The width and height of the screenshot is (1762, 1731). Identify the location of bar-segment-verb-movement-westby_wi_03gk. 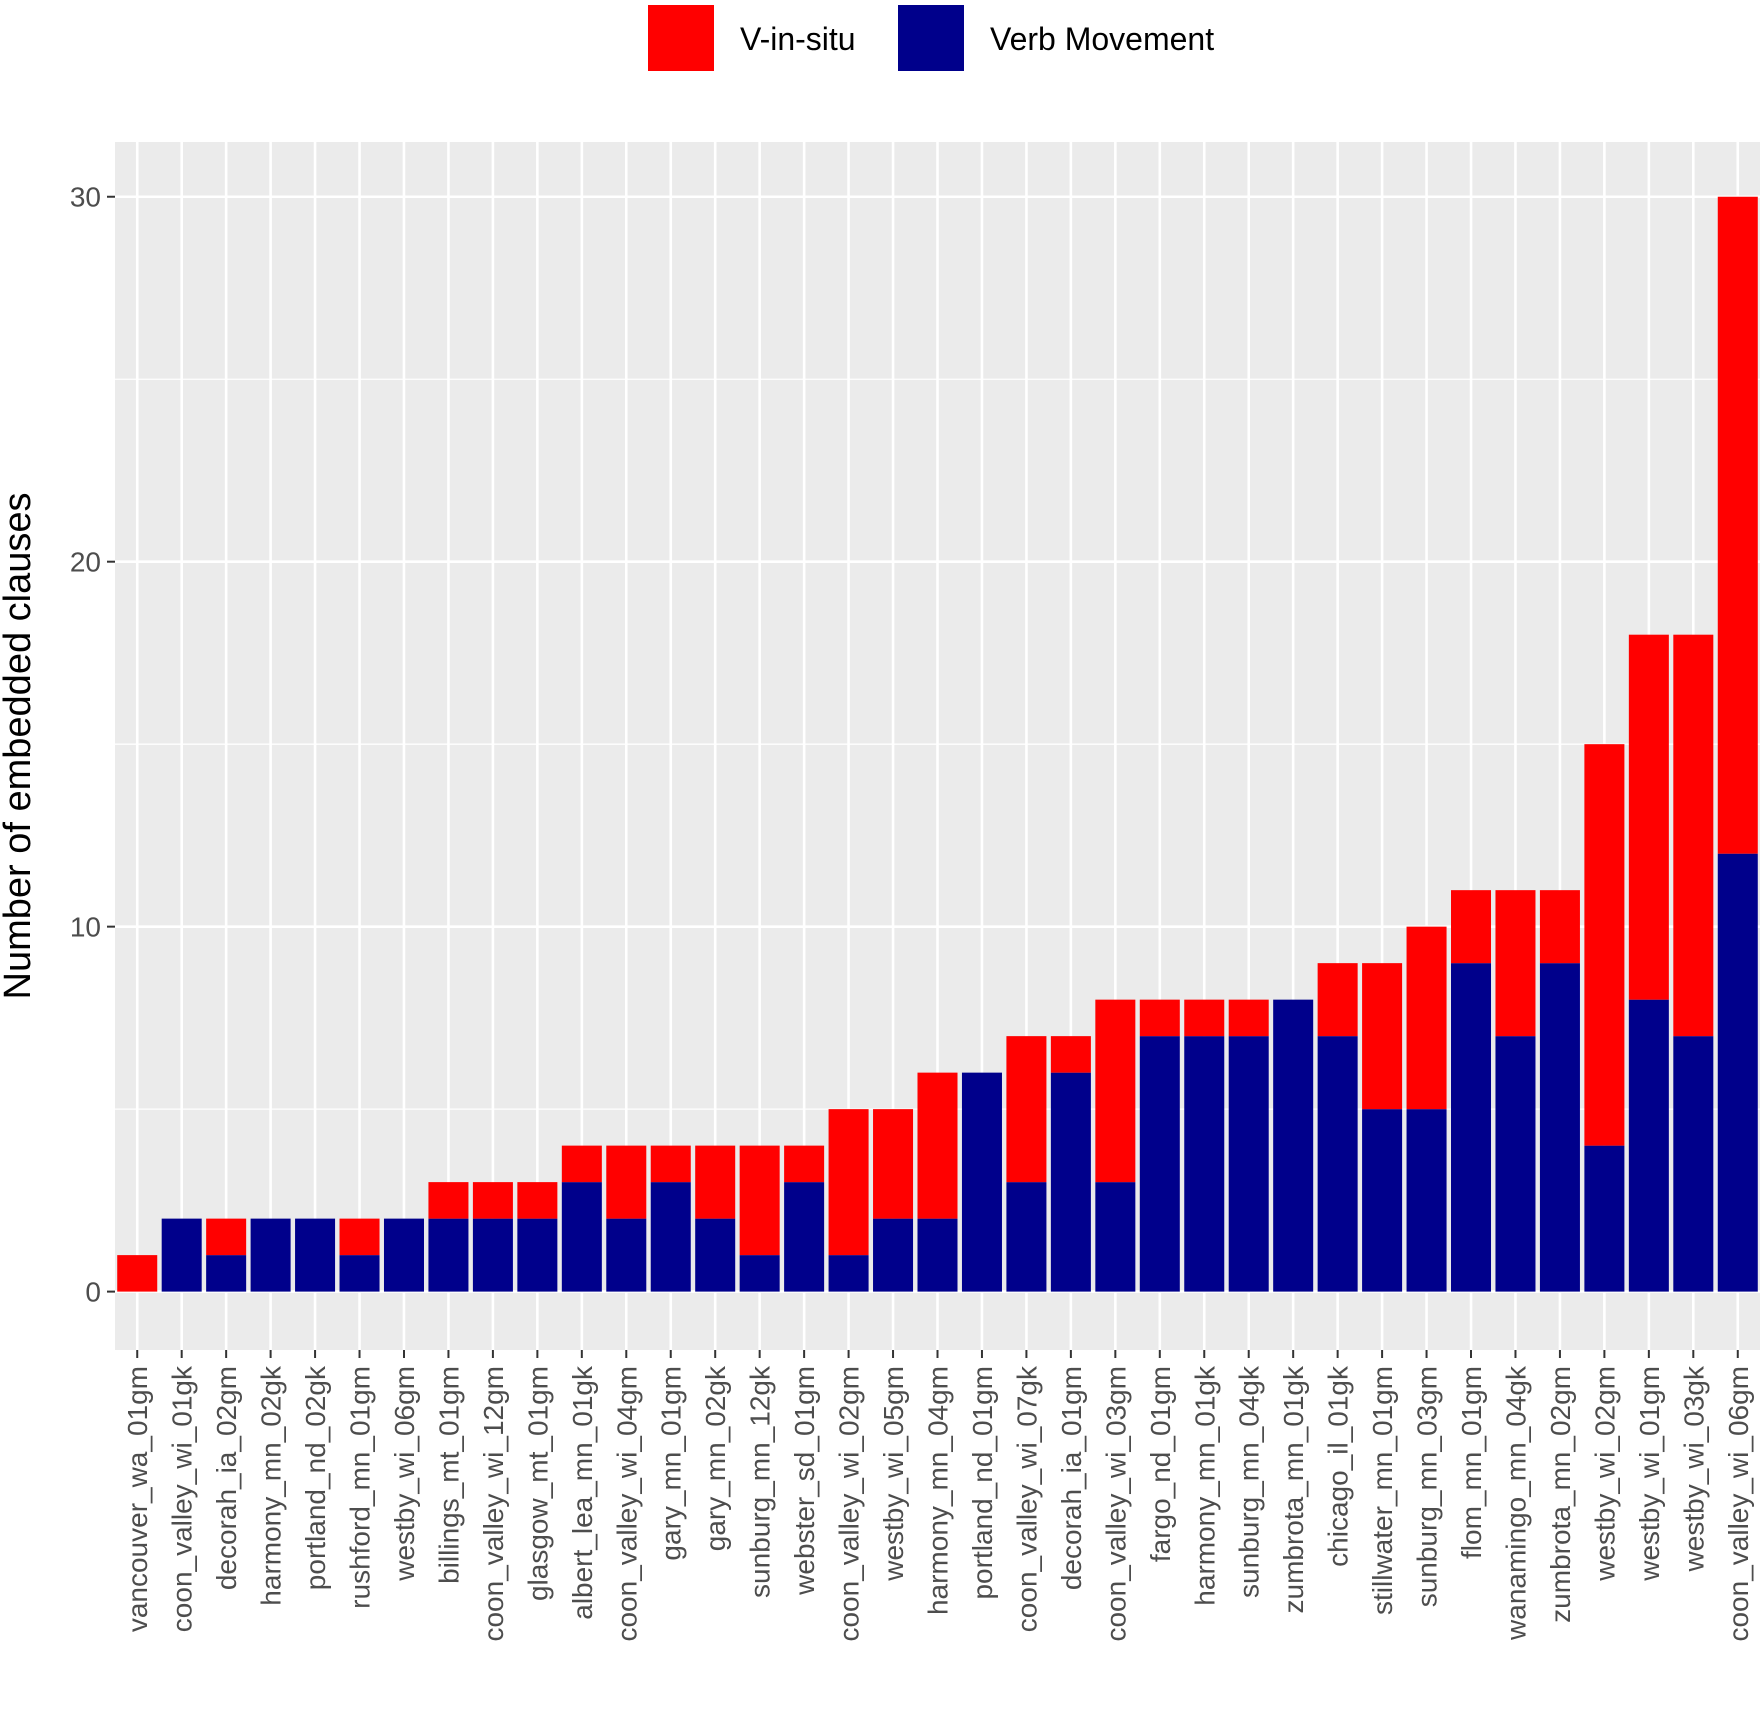
(1693, 1164).